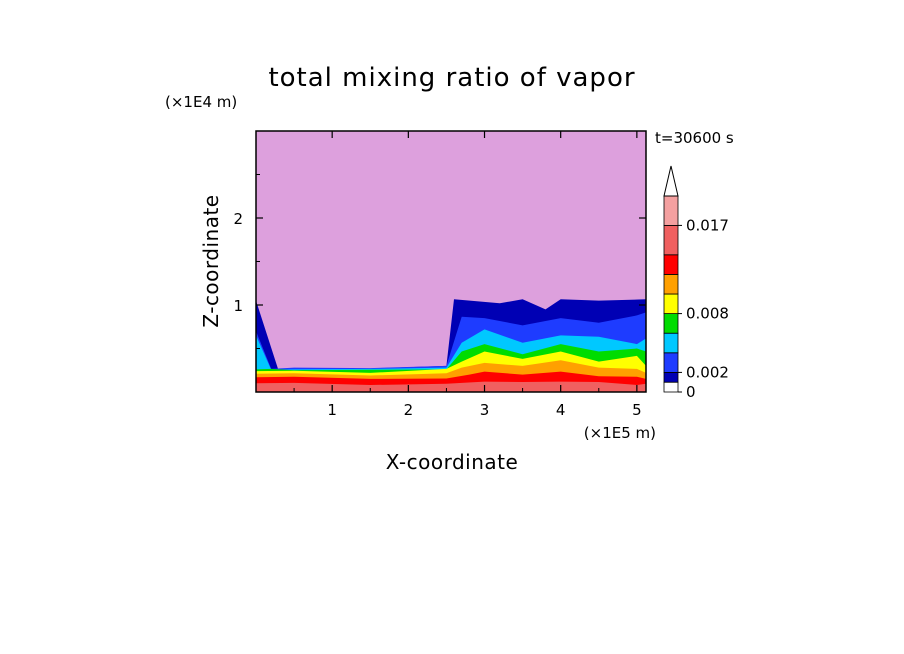 The height and width of the screenshot is (654, 904). Describe the element at coordinates (211, 260) in the screenshot. I see `y-axis-label: Z-coordinate` at that location.